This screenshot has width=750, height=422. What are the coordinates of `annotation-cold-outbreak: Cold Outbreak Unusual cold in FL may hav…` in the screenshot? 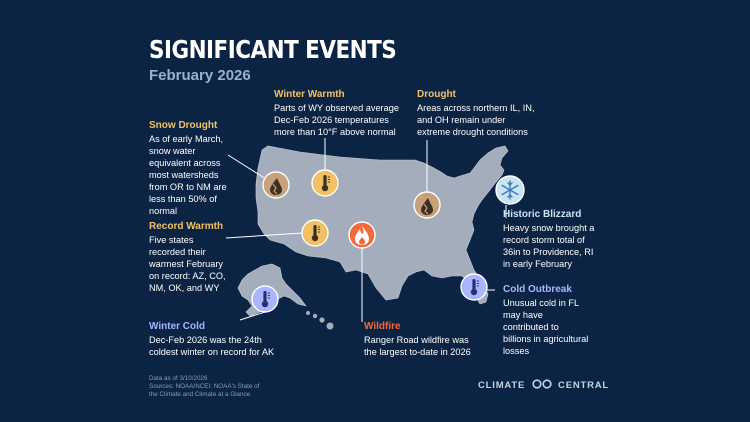 It's located at (545, 320).